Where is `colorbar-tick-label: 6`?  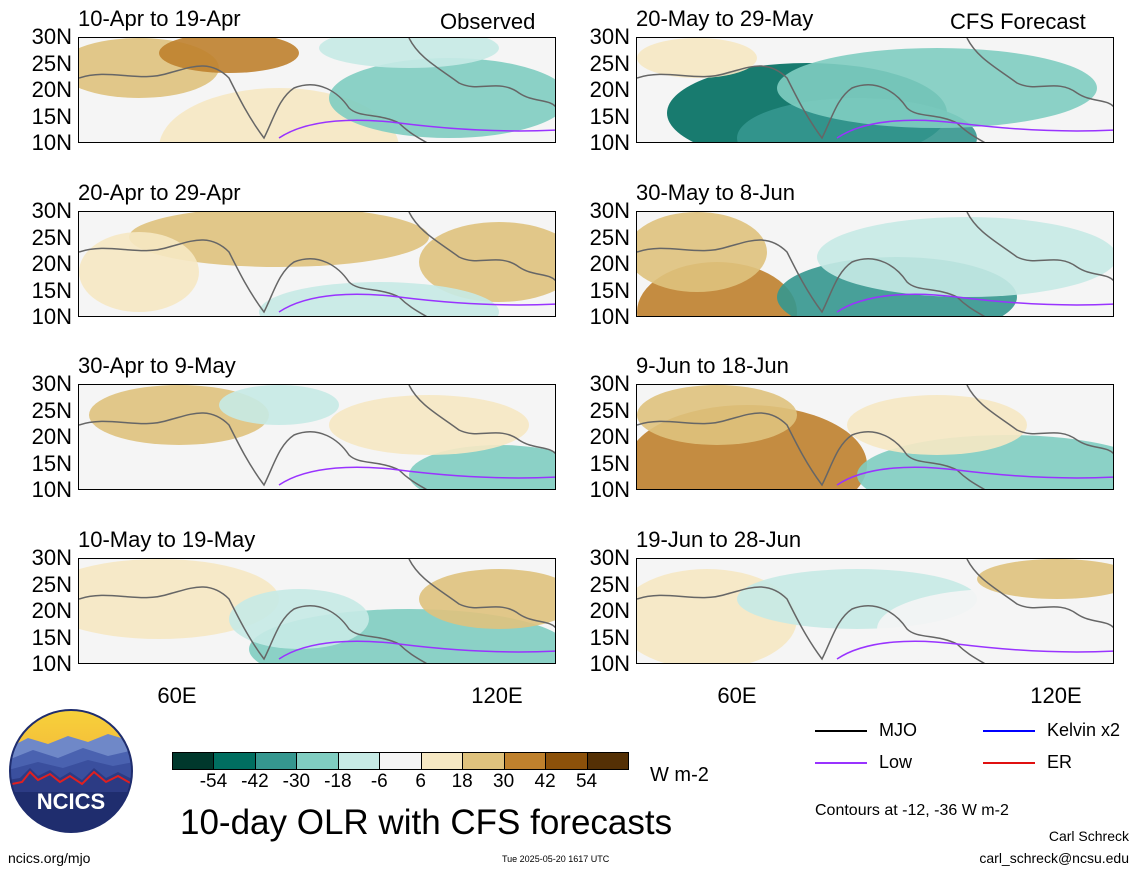 colorbar-tick-label: 6 is located at coordinates (420, 781).